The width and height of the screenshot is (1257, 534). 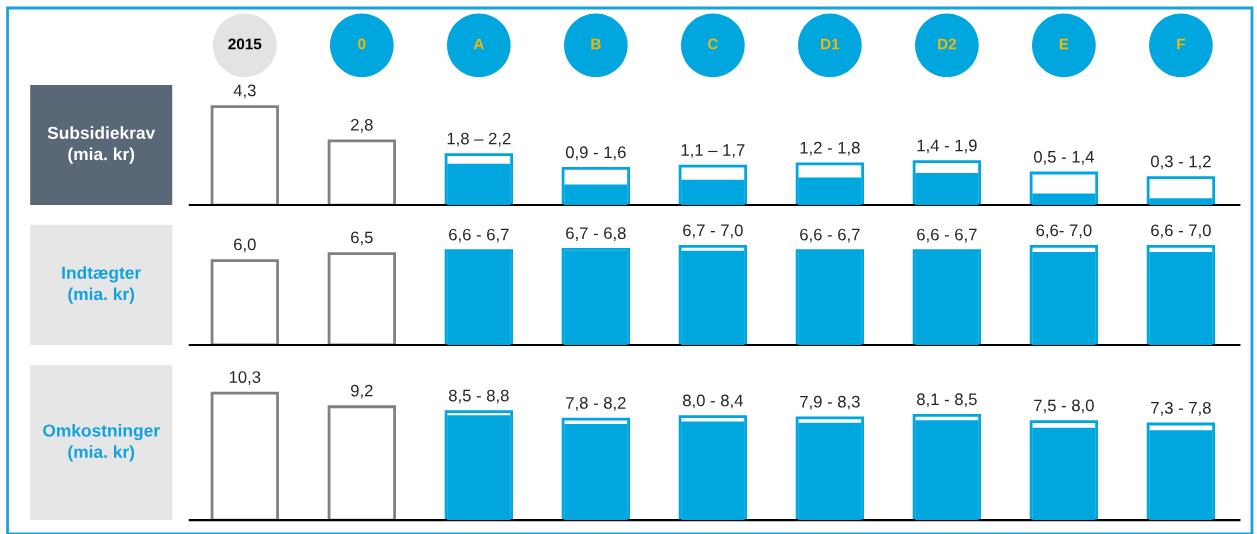 What do you see at coordinates (595, 153) in the screenshot?
I see `data-label: 0,9 - 1,6` at bounding box center [595, 153].